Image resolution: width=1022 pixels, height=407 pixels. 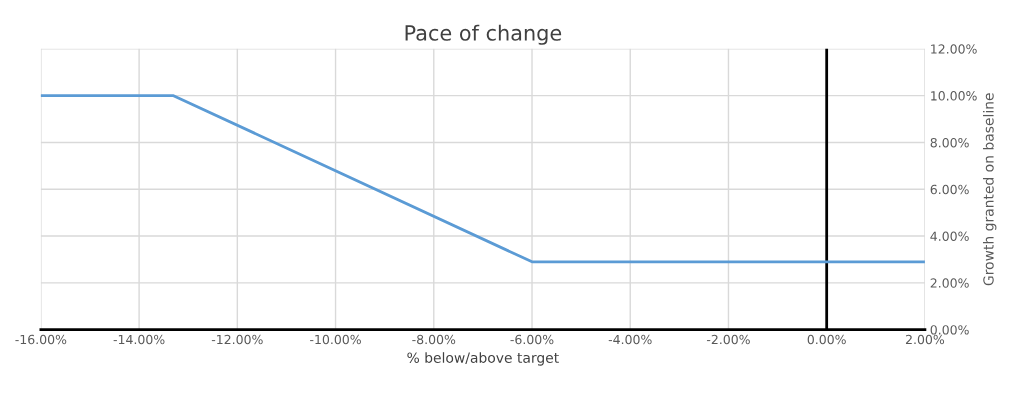 What do you see at coordinates (989, 189) in the screenshot?
I see `y2-axis-title: Growth granted on baseline` at bounding box center [989, 189].